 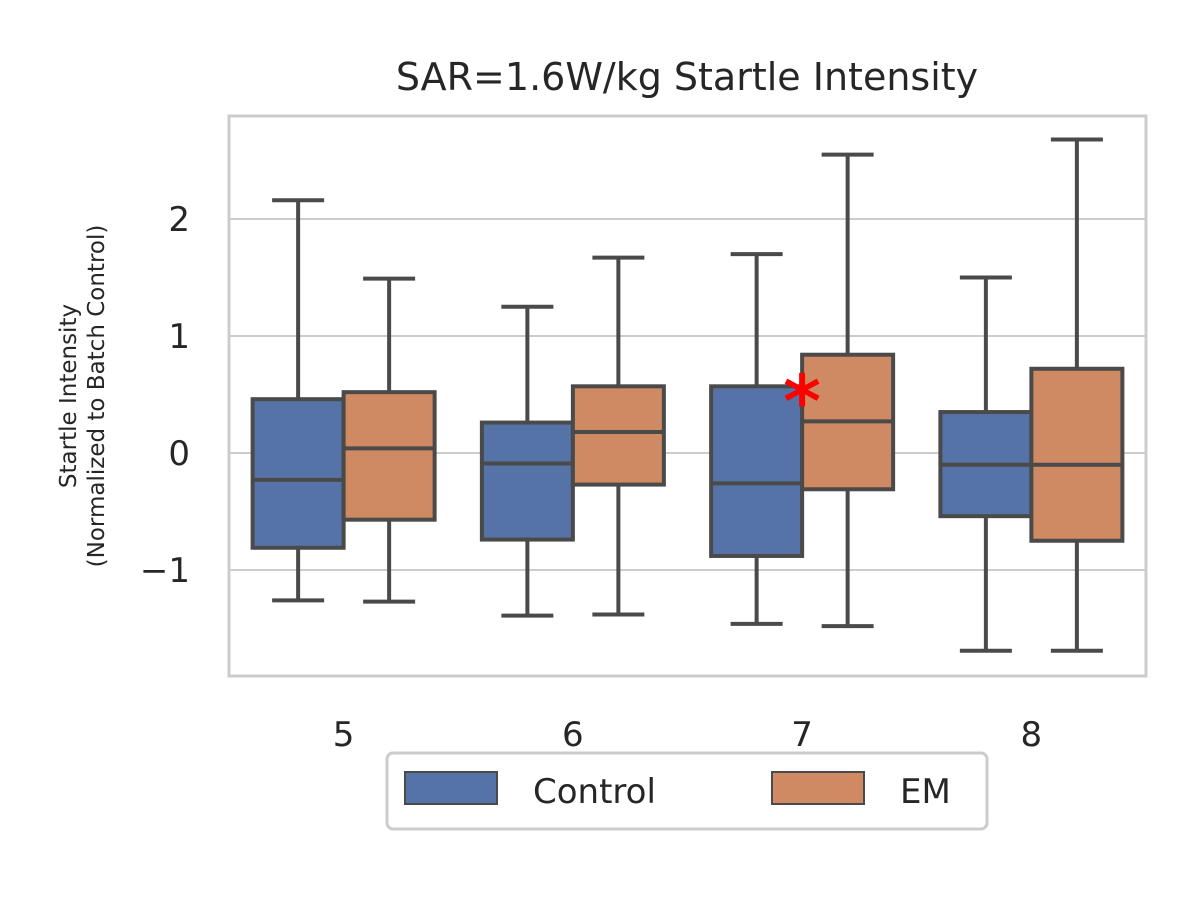 What do you see at coordinates (179, 337) in the screenshot?
I see `y-tick-label: 1` at bounding box center [179, 337].